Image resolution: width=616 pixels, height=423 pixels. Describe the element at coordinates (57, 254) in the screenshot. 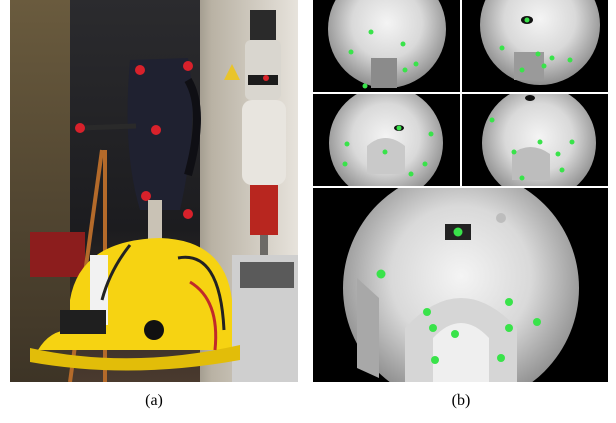

I see `red-object` at that location.